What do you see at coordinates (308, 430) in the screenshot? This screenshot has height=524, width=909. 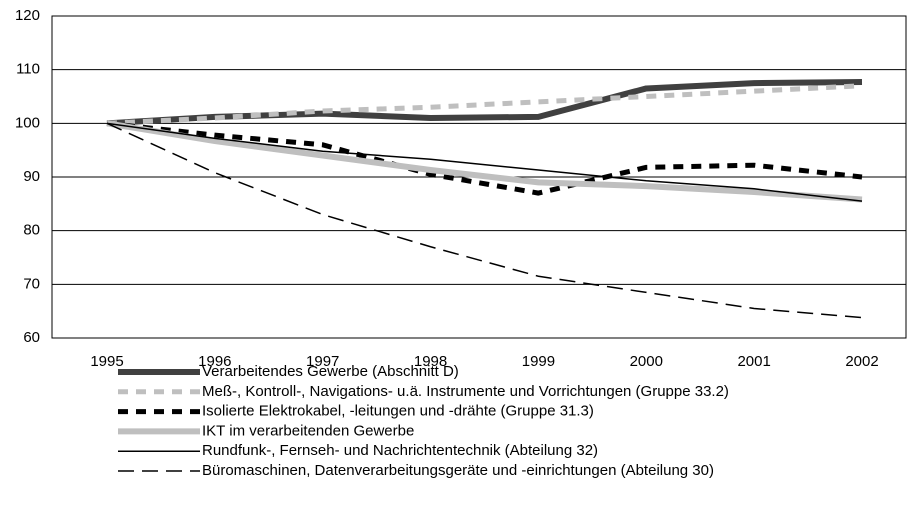 I see `legend-label: IKT im verarbeitenden Gewerbe` at bounding box center [308, 430].